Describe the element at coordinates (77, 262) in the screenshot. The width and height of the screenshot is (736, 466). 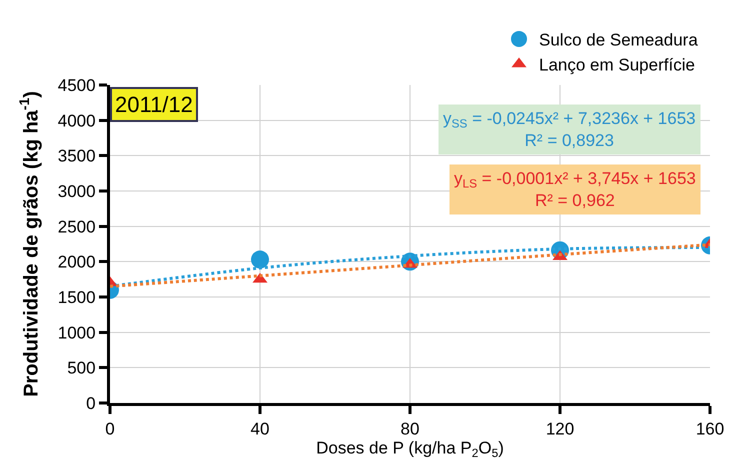
I see `y-tick-label: 2000` at that location.